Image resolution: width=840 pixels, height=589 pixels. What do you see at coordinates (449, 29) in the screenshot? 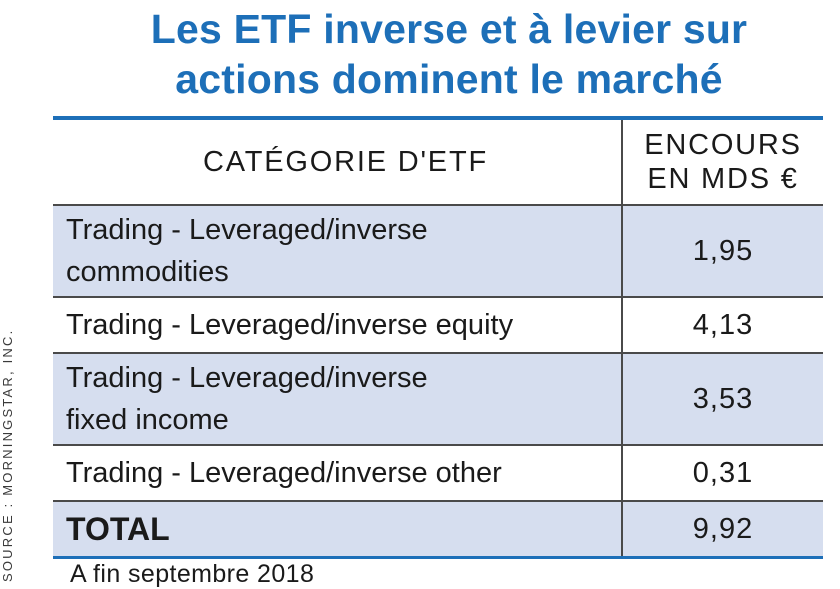
I see `title-line-1: Les ETF inverse et à levier sur` at bounding box center [449, 29].